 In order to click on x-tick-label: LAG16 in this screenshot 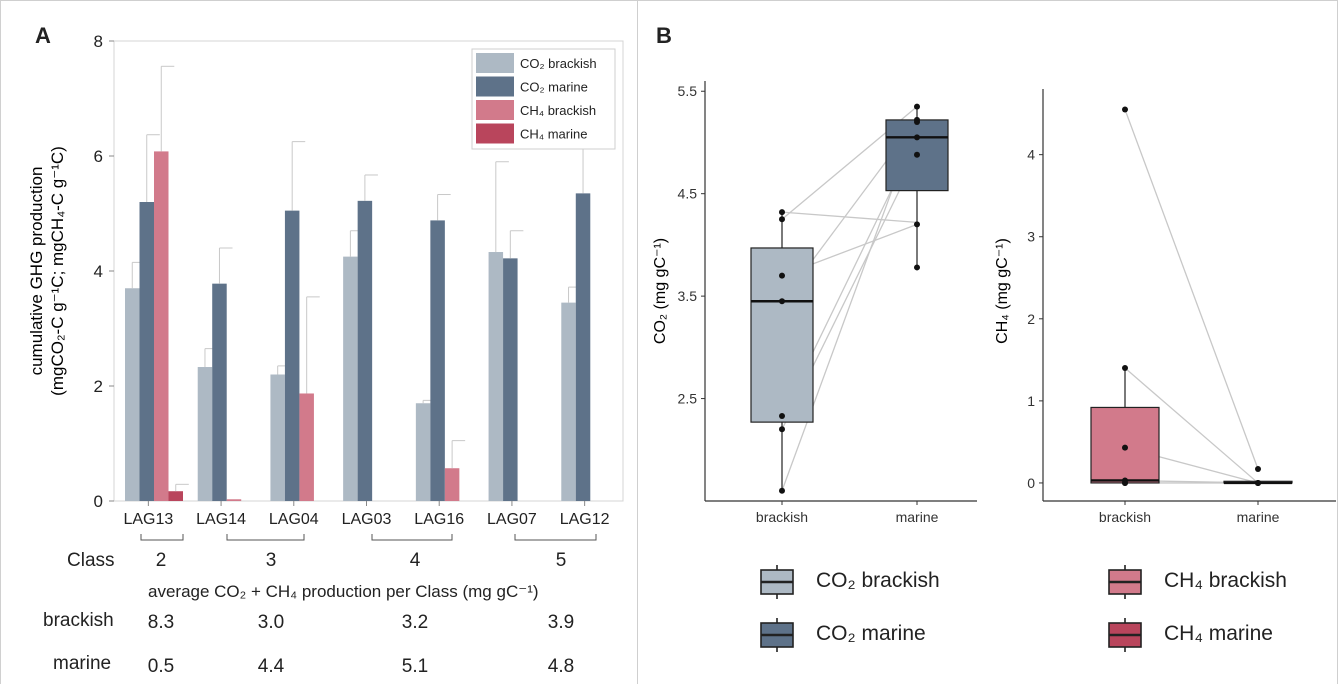, I will do `click(439, 519)`.